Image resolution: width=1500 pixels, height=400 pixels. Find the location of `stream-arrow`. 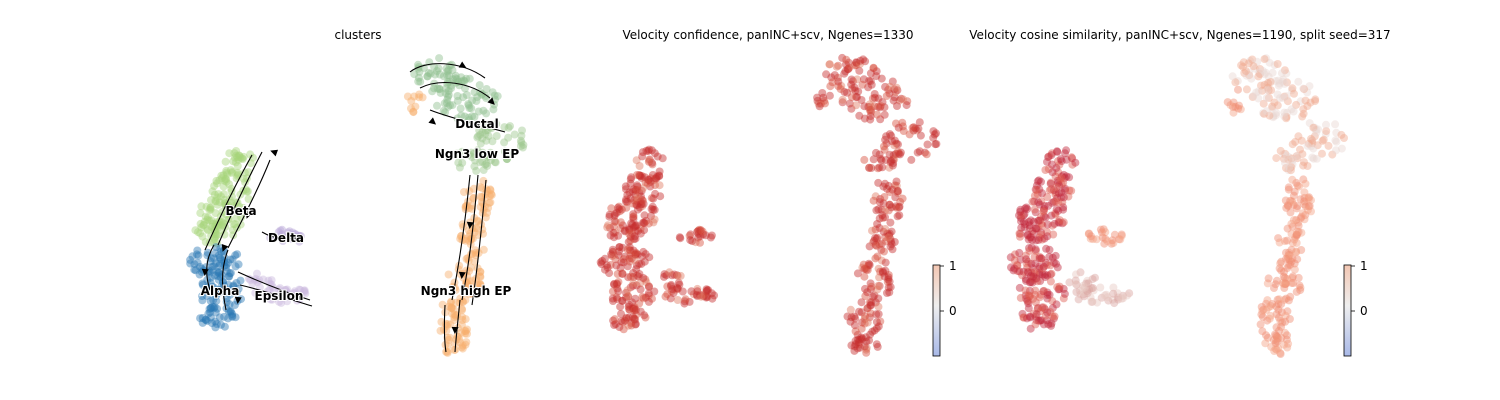

stream-arrow is located at coordinates (297, 239).